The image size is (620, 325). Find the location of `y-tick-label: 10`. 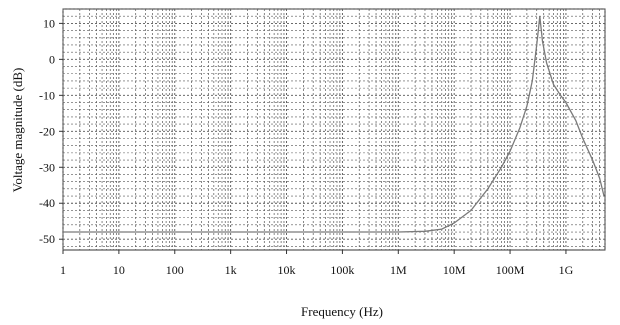

y-tick-label: 10 is located at coordinates (49, 23).